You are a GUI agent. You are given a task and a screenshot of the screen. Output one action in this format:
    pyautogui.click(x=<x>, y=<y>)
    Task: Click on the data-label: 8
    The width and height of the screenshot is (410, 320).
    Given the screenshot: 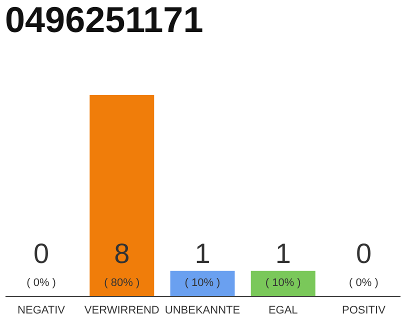 What is the action you would take?
    pyautogui.click(x=122, y=253)
    